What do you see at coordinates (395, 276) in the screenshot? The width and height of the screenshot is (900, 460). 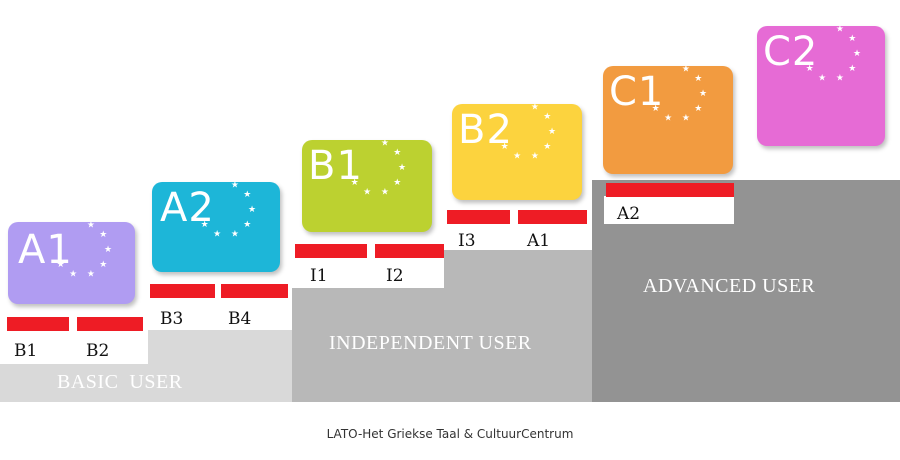 I see `code-i2: I2` at bounding box center [395, 276].